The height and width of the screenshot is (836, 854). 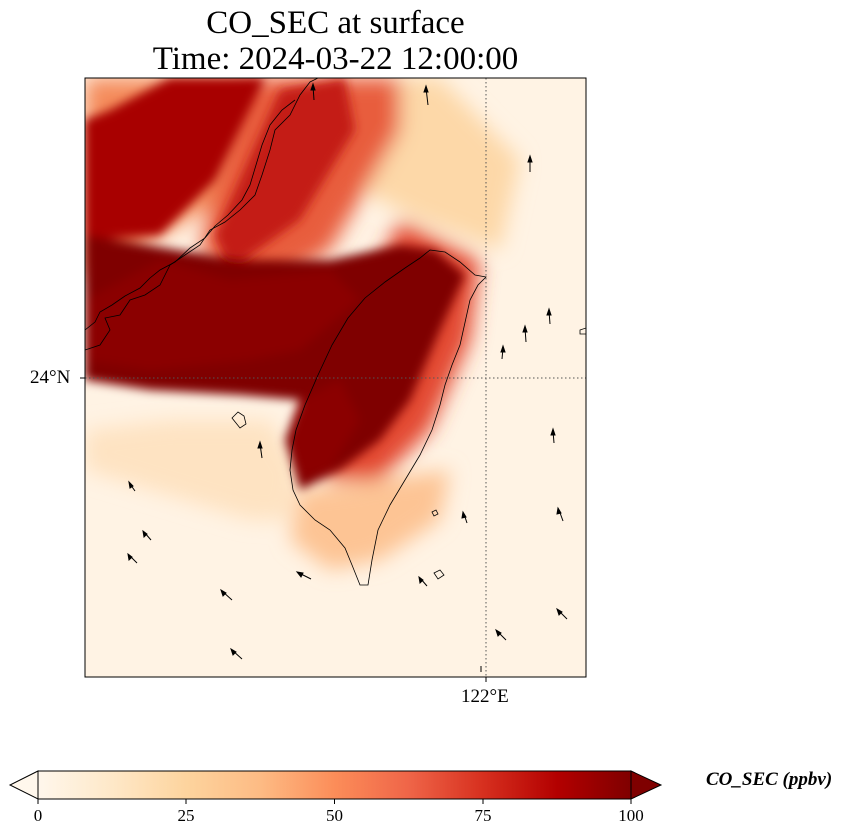 I want to click on colorbar-ticks, so click(x=334, y=801).